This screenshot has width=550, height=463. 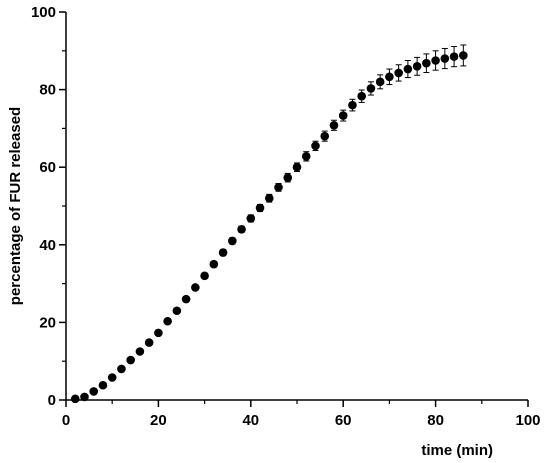 I want to click on x-tick-label: 20, so click(x=158, y=420).